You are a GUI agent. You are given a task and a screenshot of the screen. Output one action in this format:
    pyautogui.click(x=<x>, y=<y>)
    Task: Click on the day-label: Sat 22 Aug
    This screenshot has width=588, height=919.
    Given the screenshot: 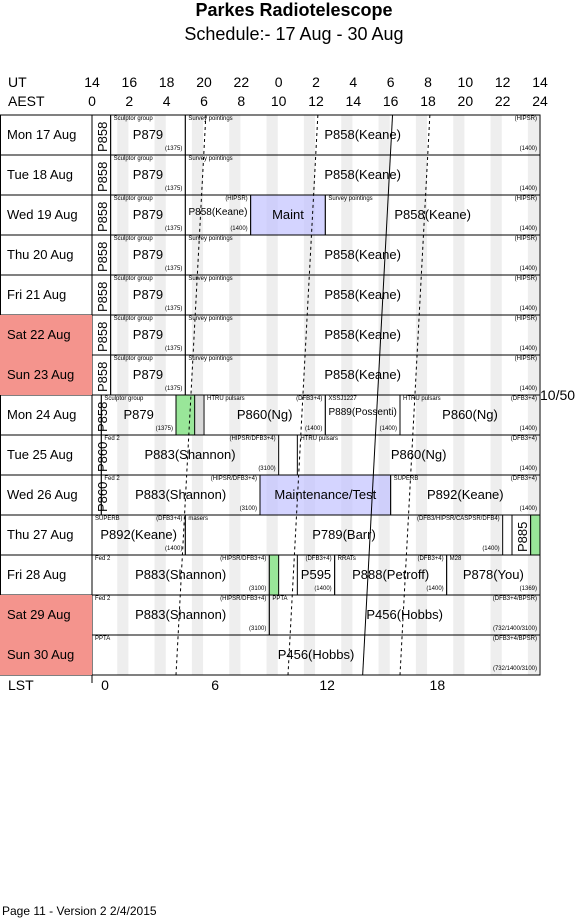 What is the action you would take?
    pyautogui.click(x=46, y=335)
    